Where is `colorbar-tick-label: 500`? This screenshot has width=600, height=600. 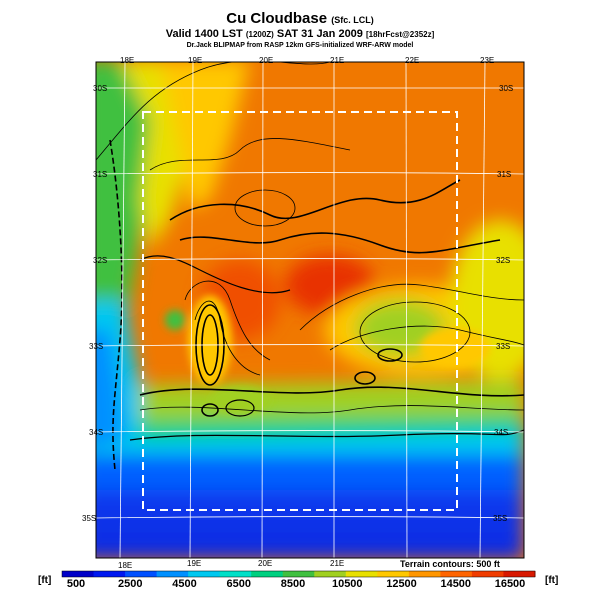 colorbar-tick-label: 500 is located at coordinates (76, 584).